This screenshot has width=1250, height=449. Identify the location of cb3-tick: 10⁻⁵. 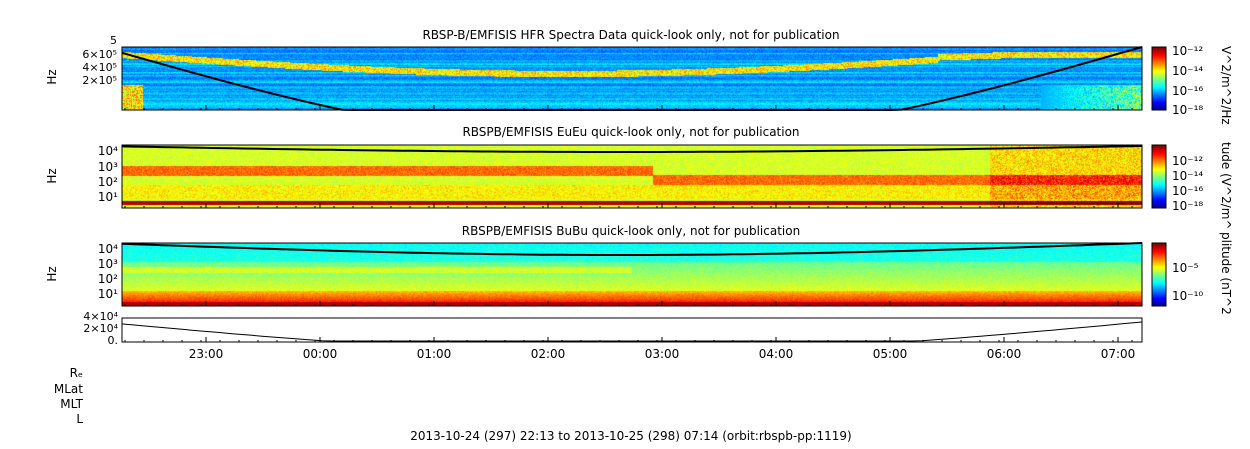
(1185, 268).